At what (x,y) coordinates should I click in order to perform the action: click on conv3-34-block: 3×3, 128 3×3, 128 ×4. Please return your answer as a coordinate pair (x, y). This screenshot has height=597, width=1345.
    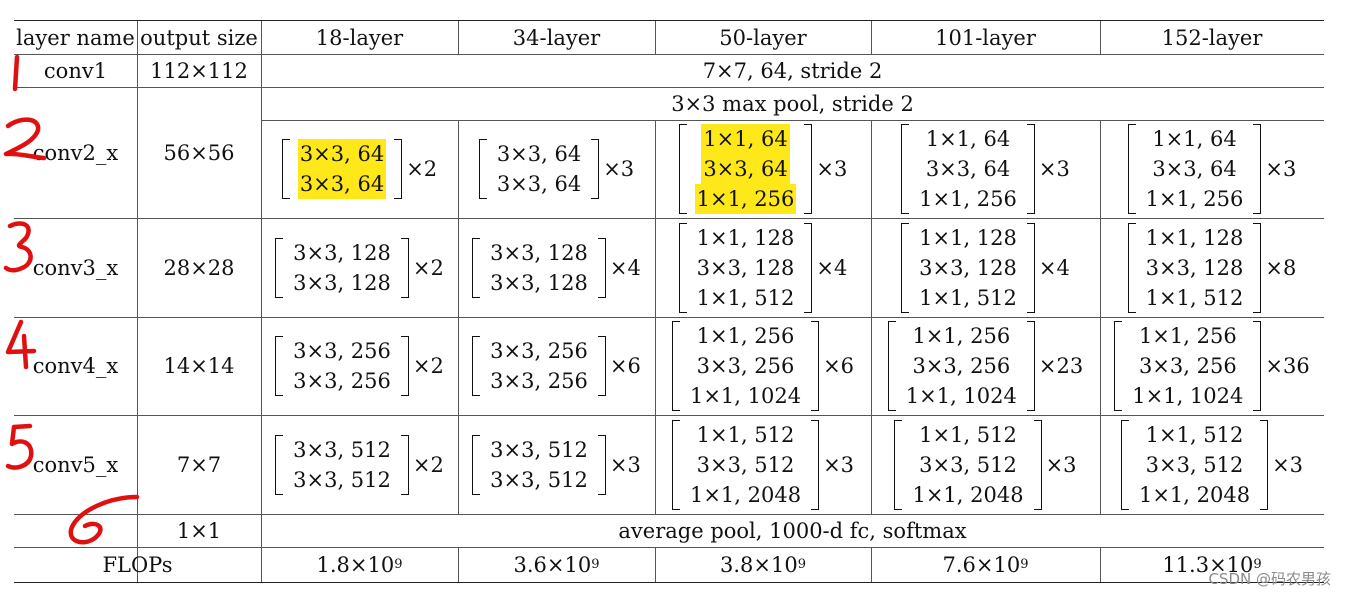
    Looking at the image, I should click on (556, 267).